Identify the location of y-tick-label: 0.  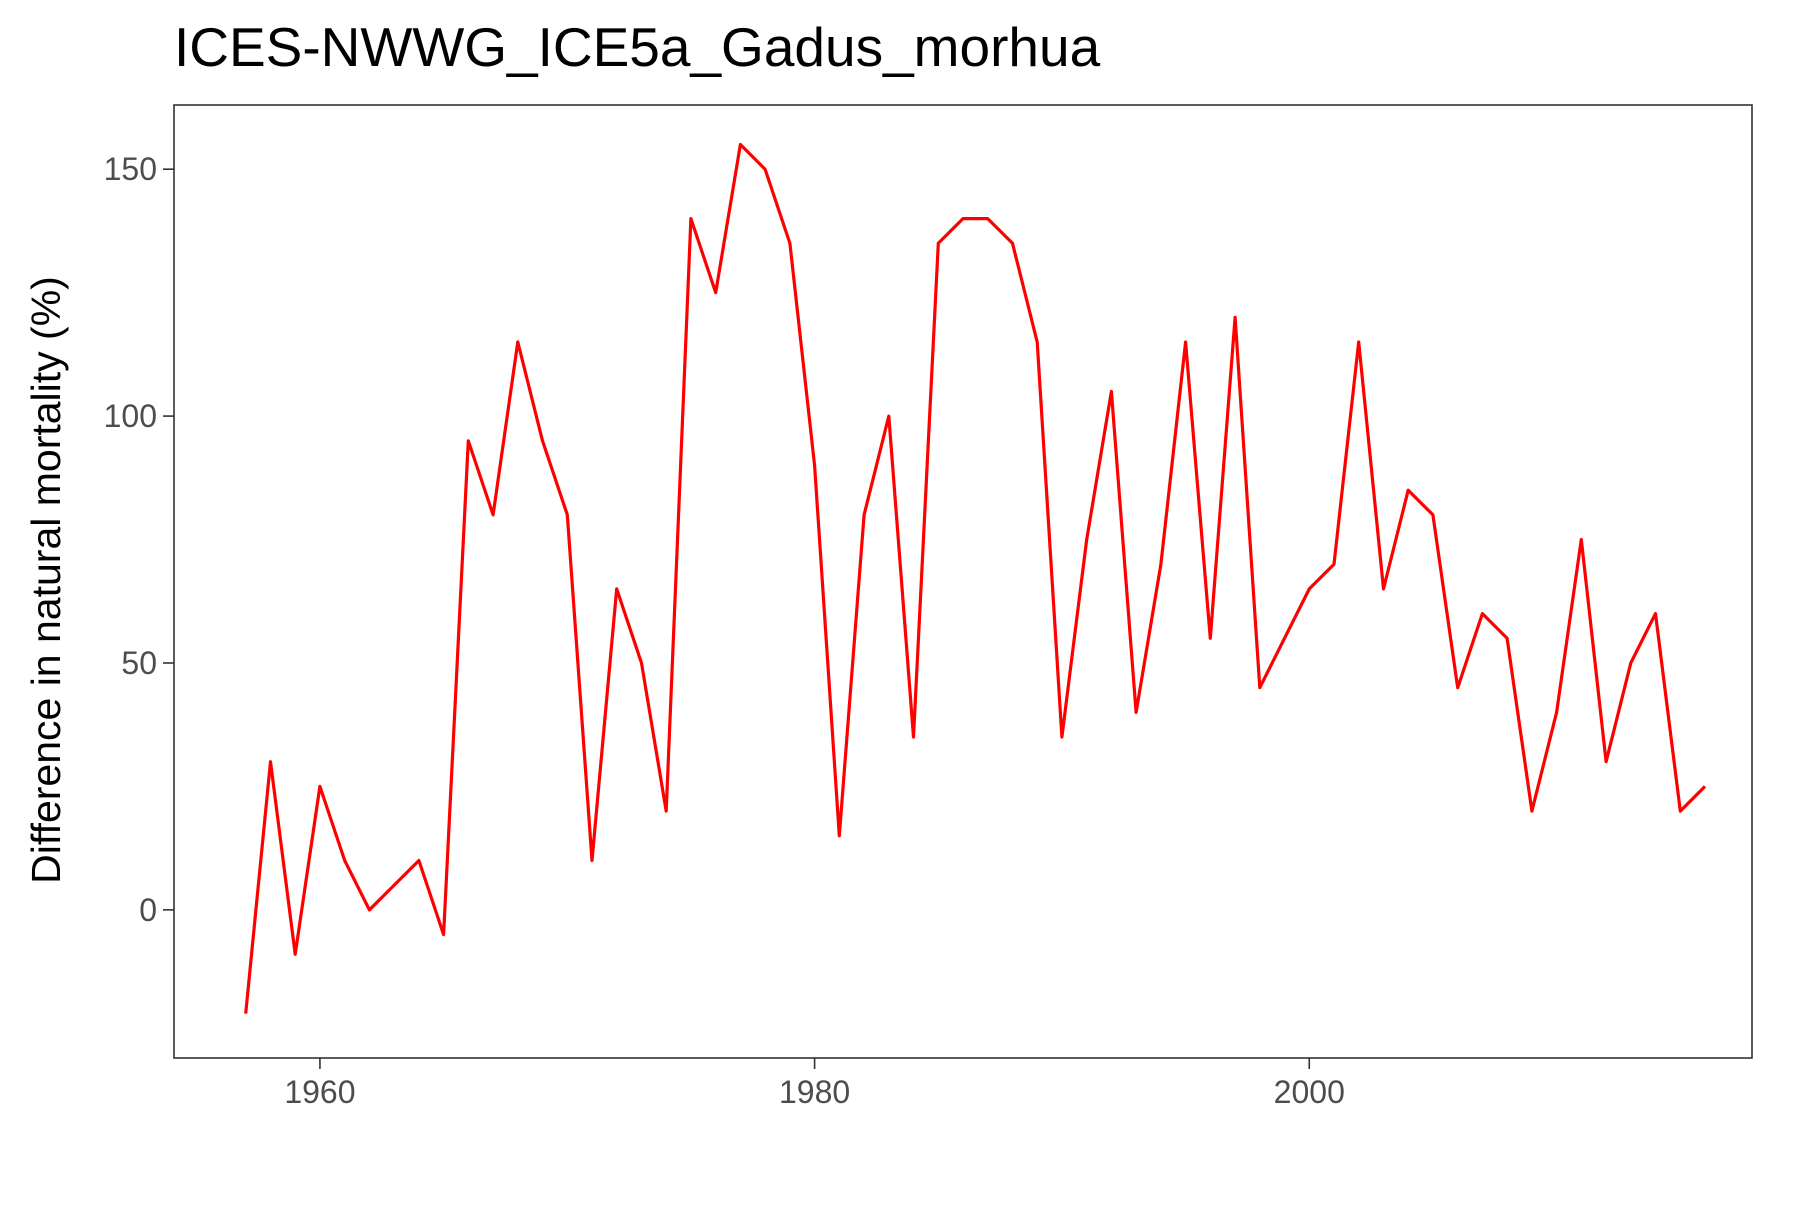
(148, 910).